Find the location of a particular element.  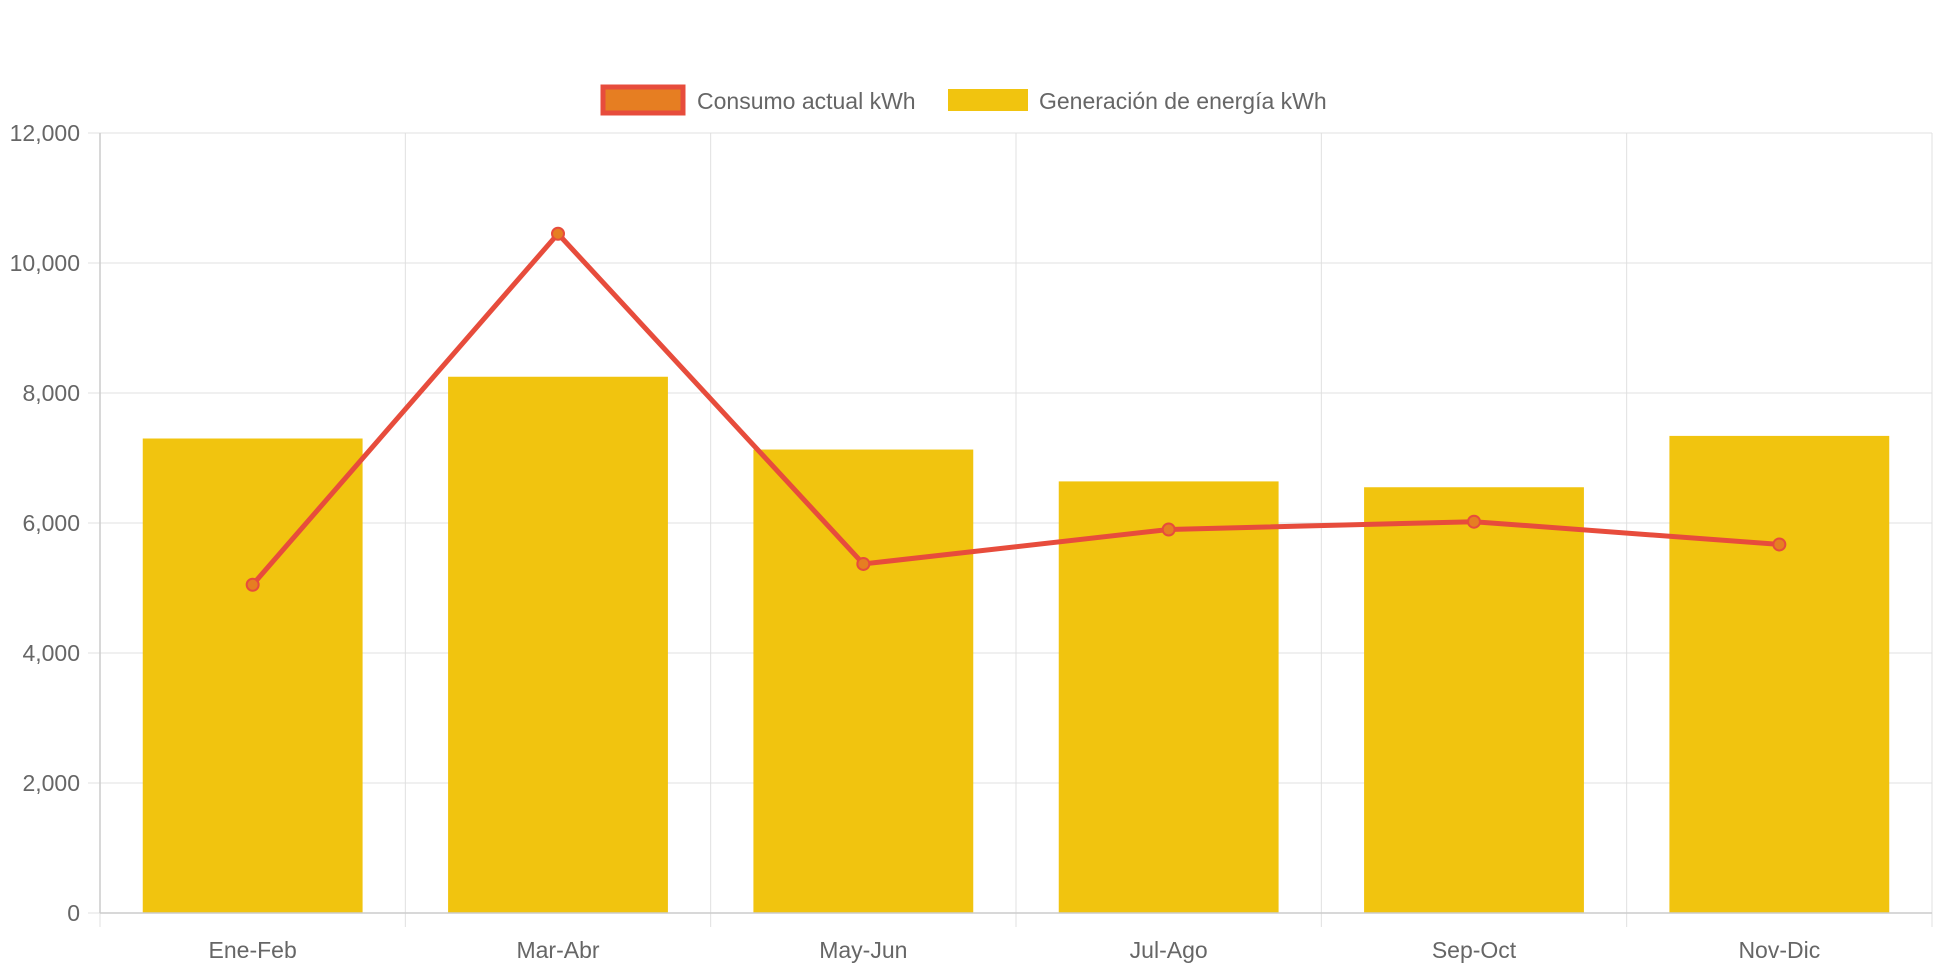

line-point-may-jun is located at coordinates (863, 563).